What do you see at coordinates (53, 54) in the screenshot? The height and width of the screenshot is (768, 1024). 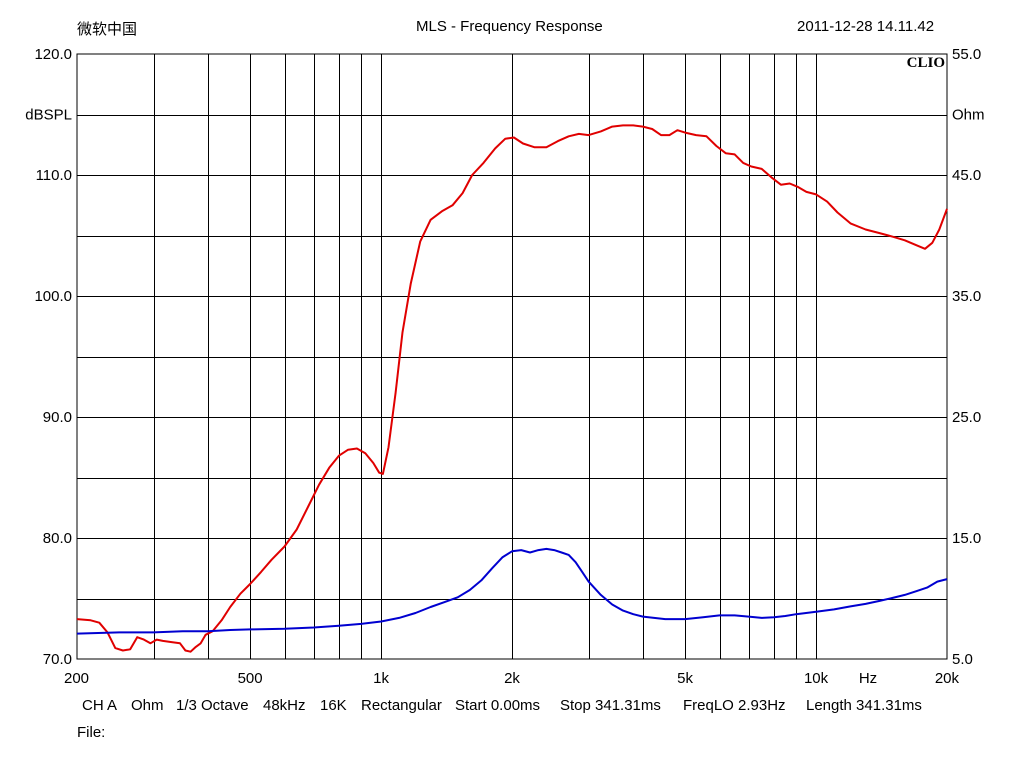 I see `y-tick-label: 120.0` at bounding box center [53, 54].